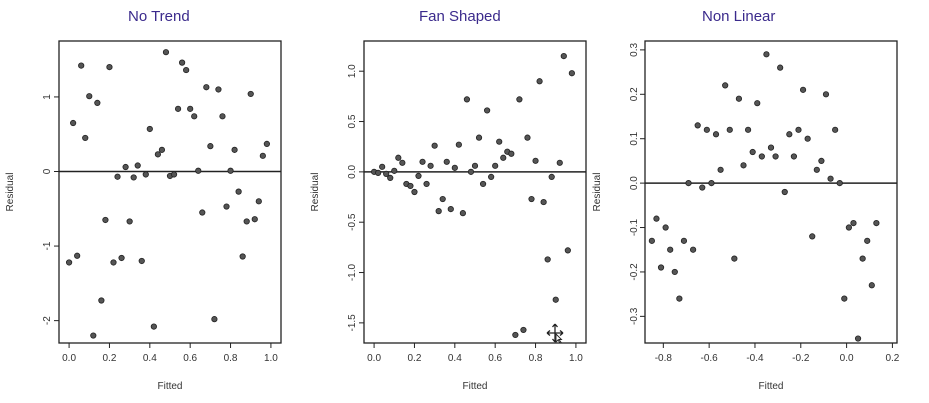 The image size is (929, 403). Describe the element at coordinates (231, 358) in the screenshot. I see `x-tick-label: 0.8` at that location.